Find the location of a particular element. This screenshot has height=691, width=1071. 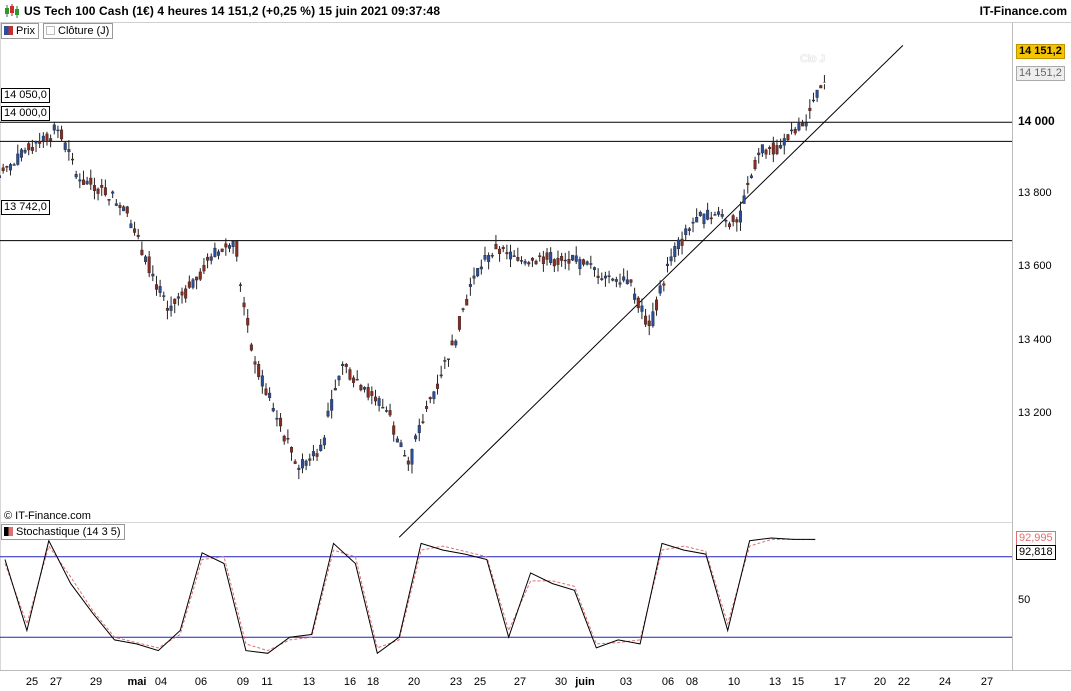

level-label-14050: 14 050,0 is located at coordinates (25, 95).